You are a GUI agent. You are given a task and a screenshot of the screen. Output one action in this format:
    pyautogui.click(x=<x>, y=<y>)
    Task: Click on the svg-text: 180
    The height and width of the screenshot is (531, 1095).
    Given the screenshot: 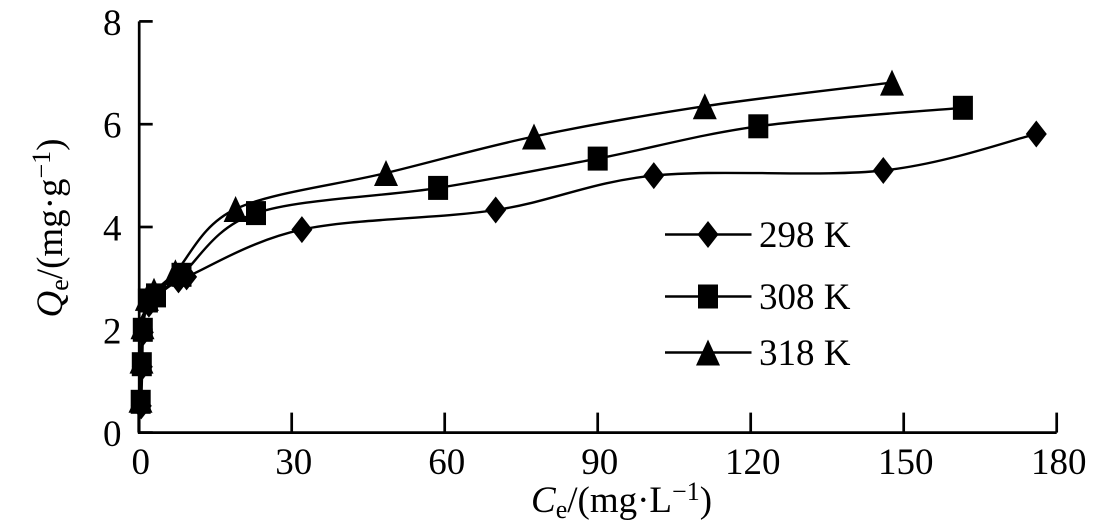 What is the action you would take?
    pyautogui.click(x=1059, y=462)
    